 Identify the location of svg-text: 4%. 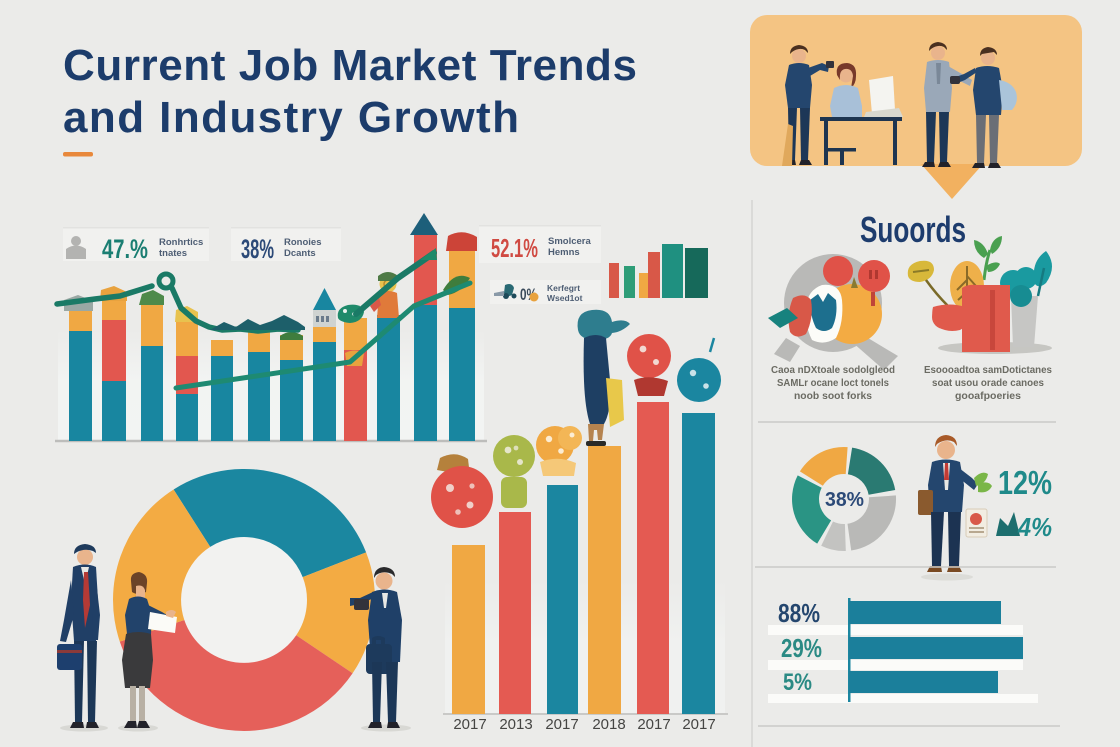
(1034, 527).